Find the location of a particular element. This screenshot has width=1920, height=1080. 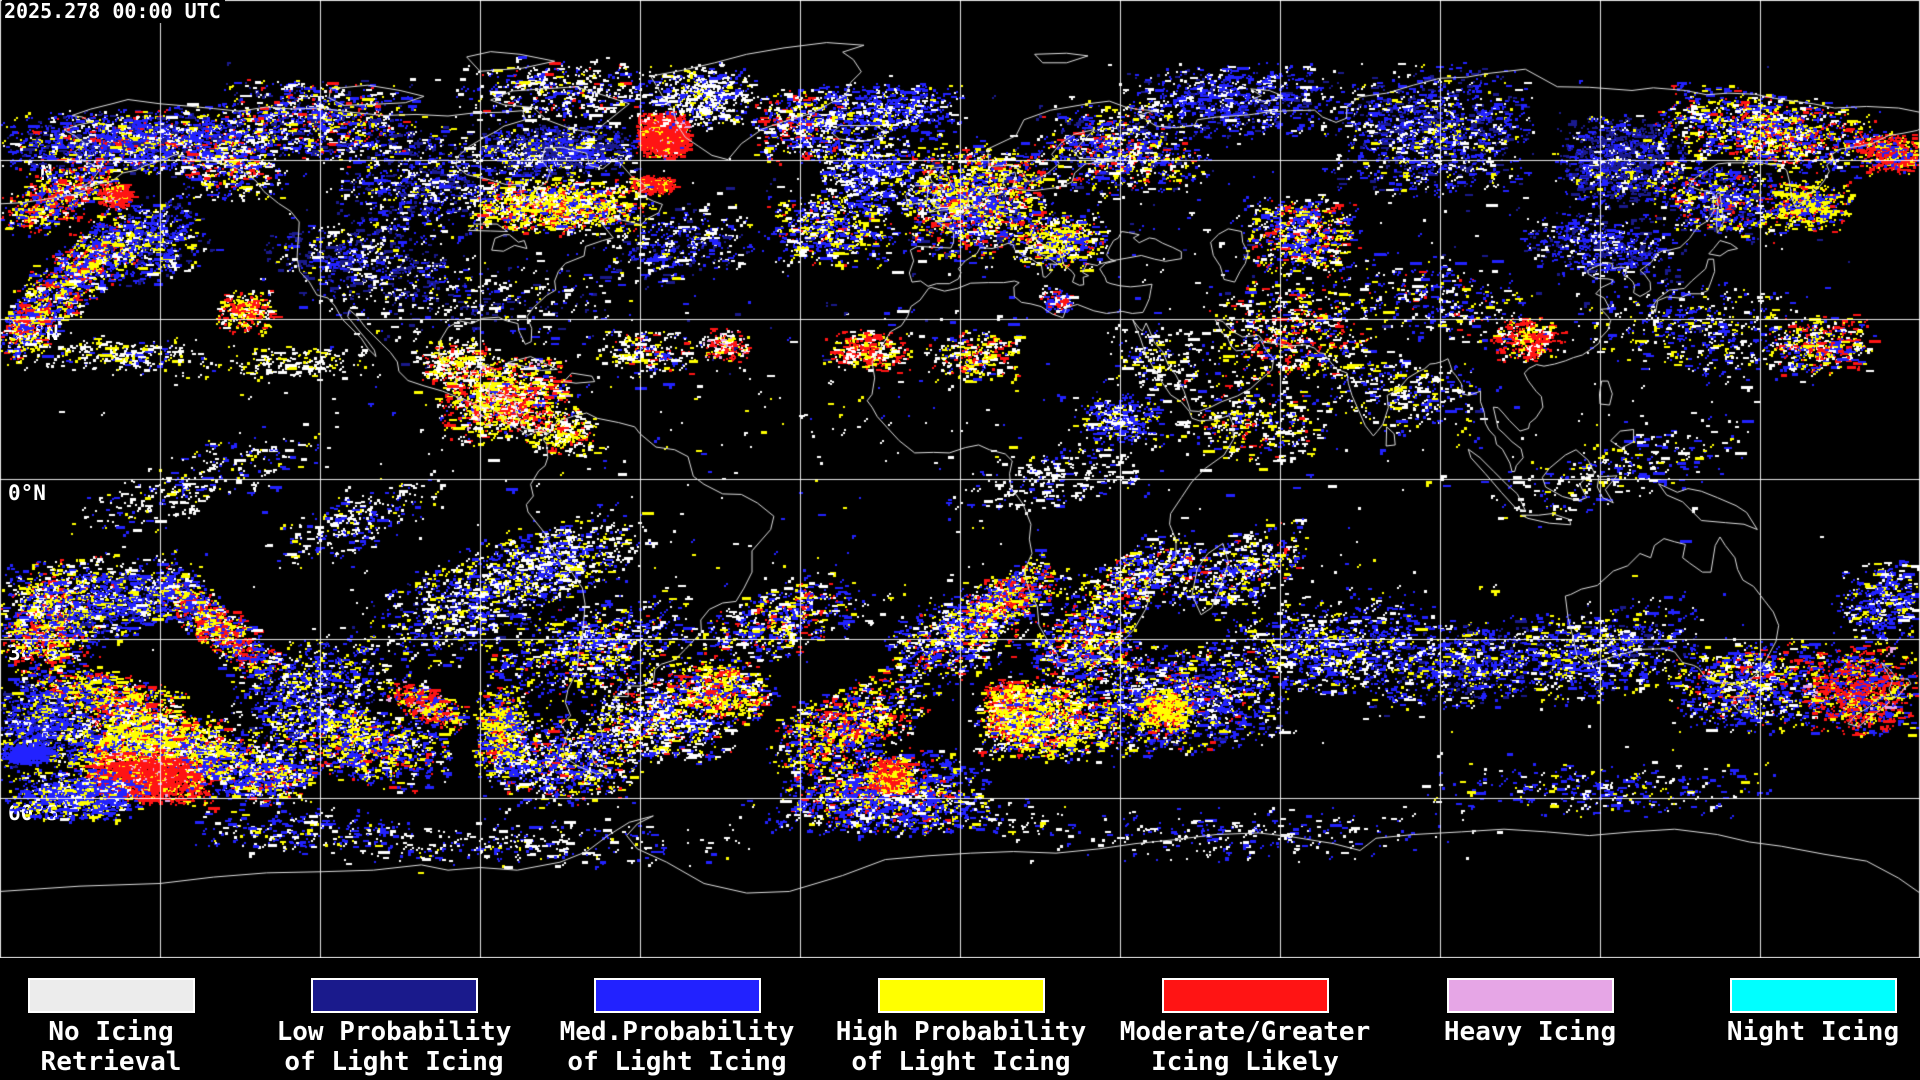

legend-item-low-probability: Low Probability of Light Icing is located at coordinates (394, 1017).